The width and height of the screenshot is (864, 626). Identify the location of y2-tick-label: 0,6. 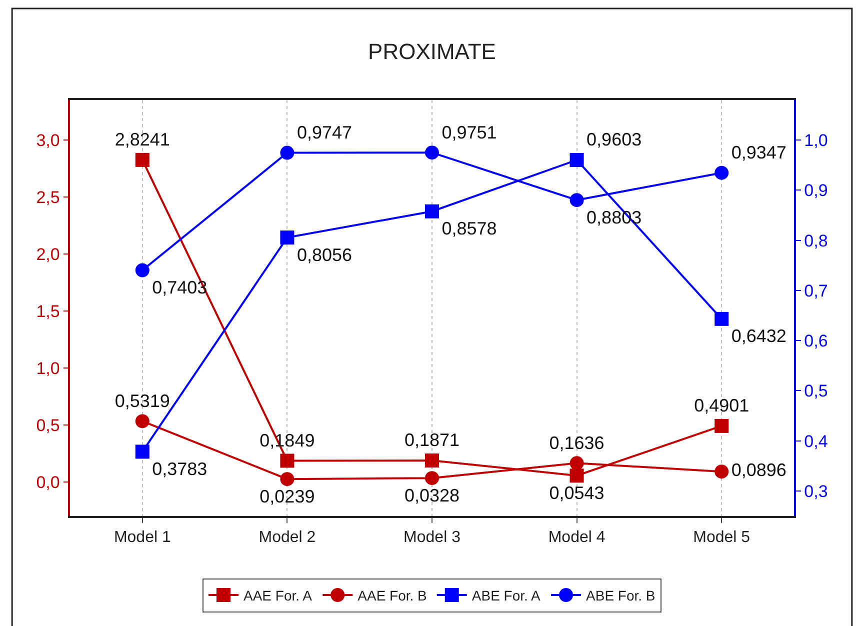
(816, 341).